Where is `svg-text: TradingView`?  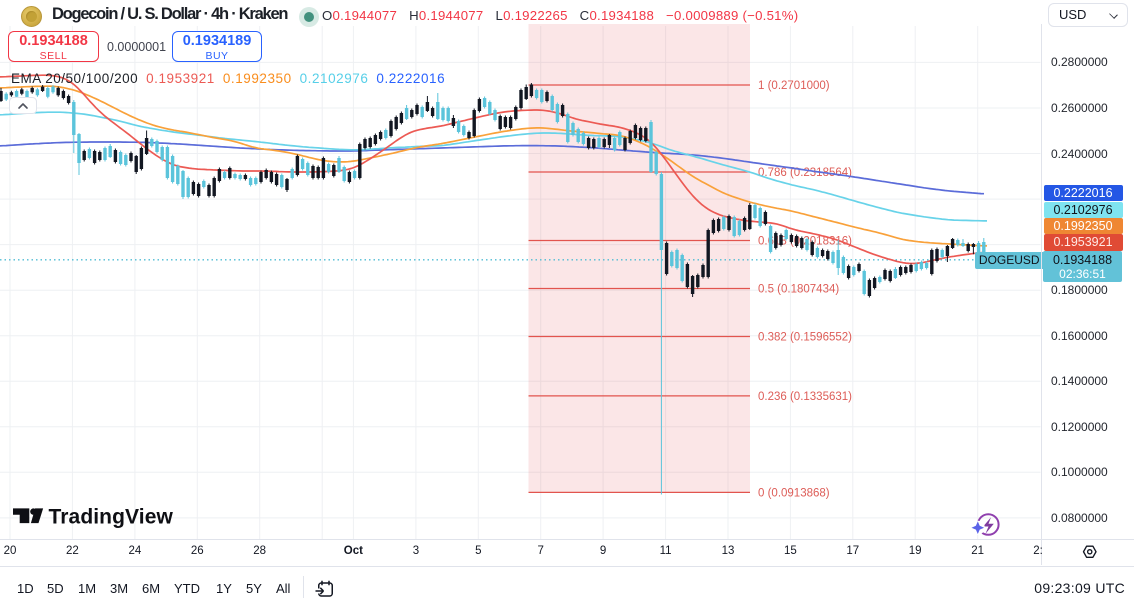
svg-text: TradingView is located at coordinates (111, 517).